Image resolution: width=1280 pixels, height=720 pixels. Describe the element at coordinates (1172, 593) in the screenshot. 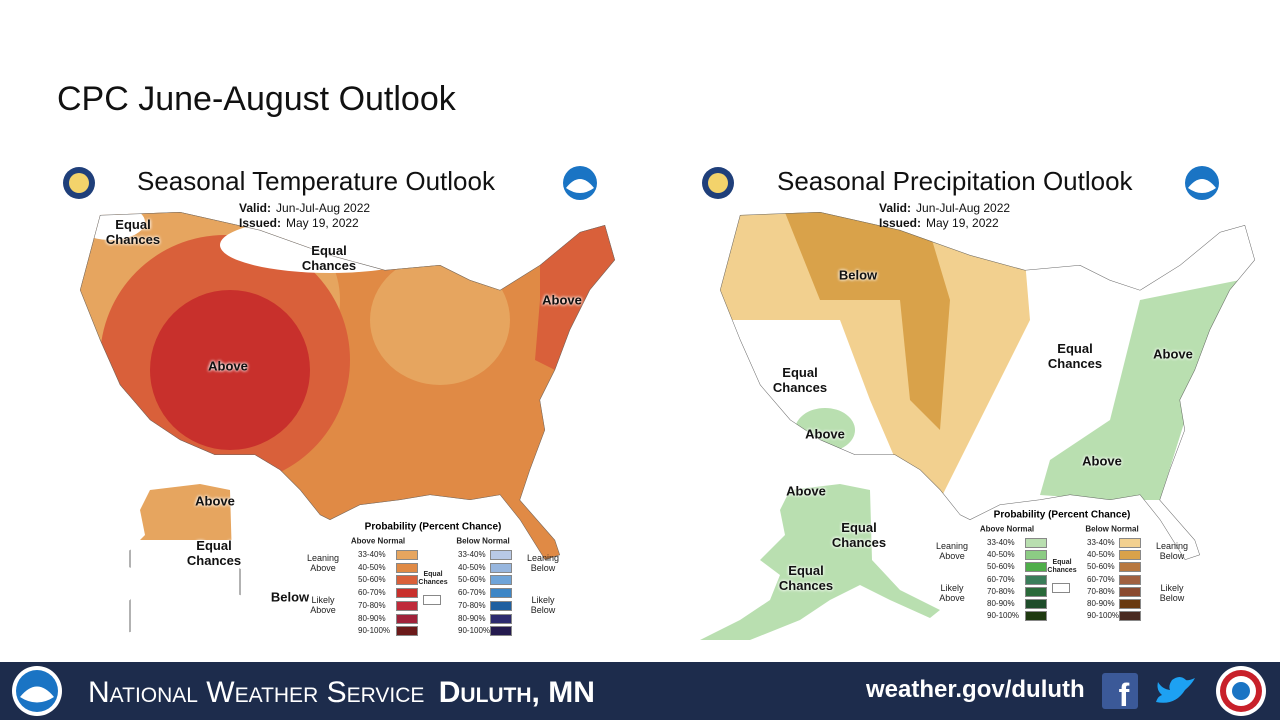

I see `legend-side-label: Likely Below` at that location.